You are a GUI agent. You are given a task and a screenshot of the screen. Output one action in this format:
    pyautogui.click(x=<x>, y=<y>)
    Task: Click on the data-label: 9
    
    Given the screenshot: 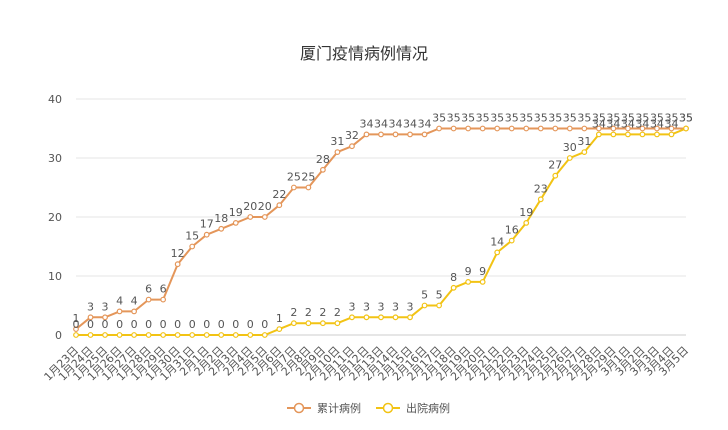 What is the action you would take?
    pyautogui.click(x=482, y=271)
    